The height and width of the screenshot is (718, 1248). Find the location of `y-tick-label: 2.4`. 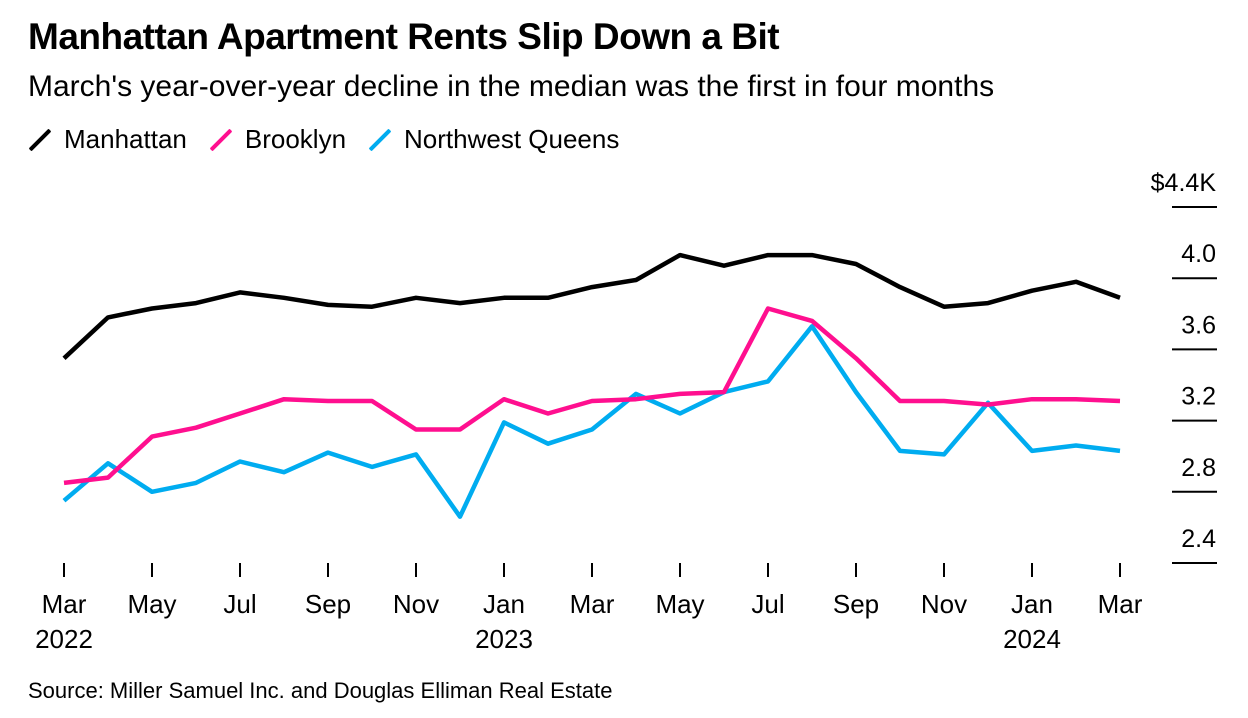

y-tick-label: 2.4 is located at coordinates (1198, 539).